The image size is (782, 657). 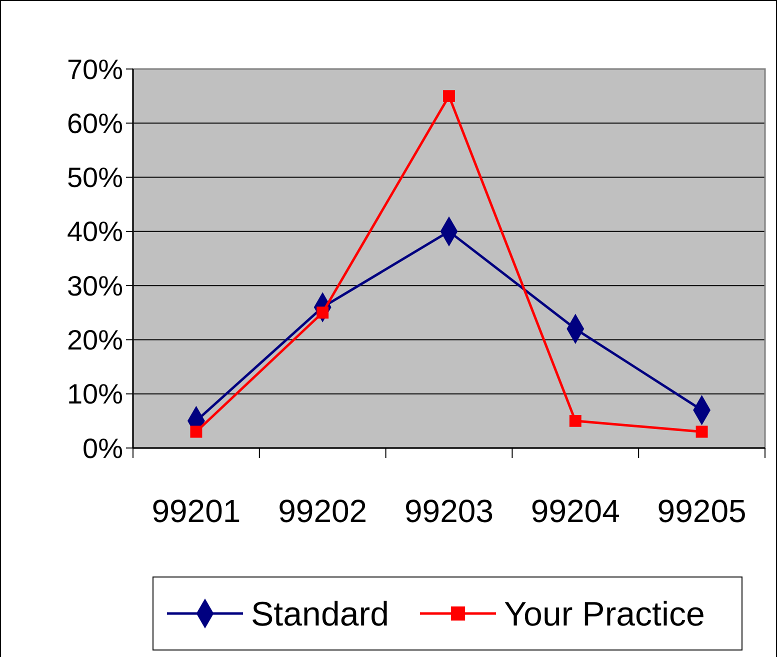 What do you see at coordinates (196, 511) in the screenshot?
I see `x-tick-label: 99201` at bounding box center [196, 511].